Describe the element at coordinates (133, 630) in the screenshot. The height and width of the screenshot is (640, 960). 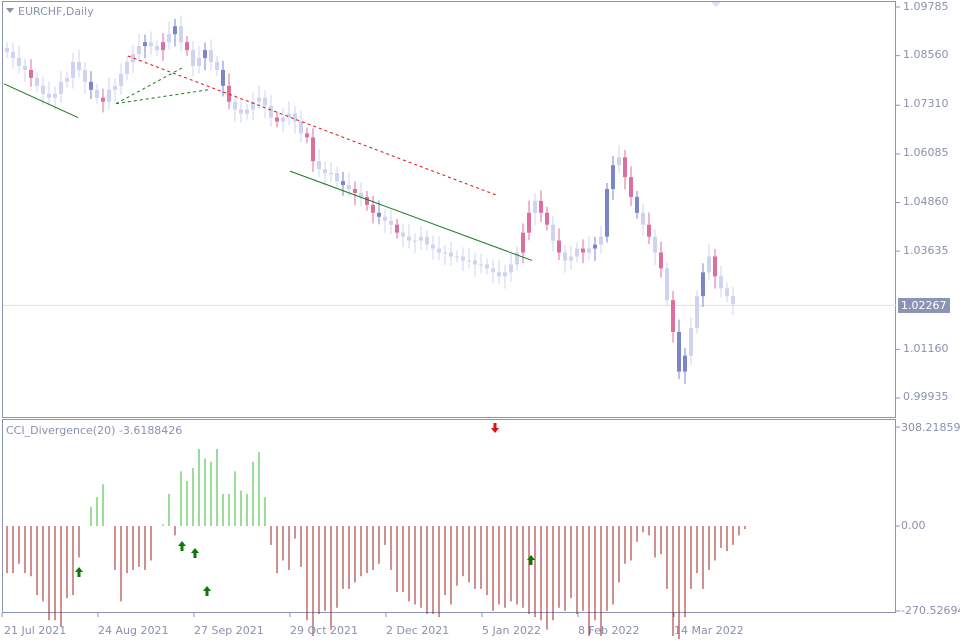
I see `time-axis-label: 24 Aug 2021` at that location.